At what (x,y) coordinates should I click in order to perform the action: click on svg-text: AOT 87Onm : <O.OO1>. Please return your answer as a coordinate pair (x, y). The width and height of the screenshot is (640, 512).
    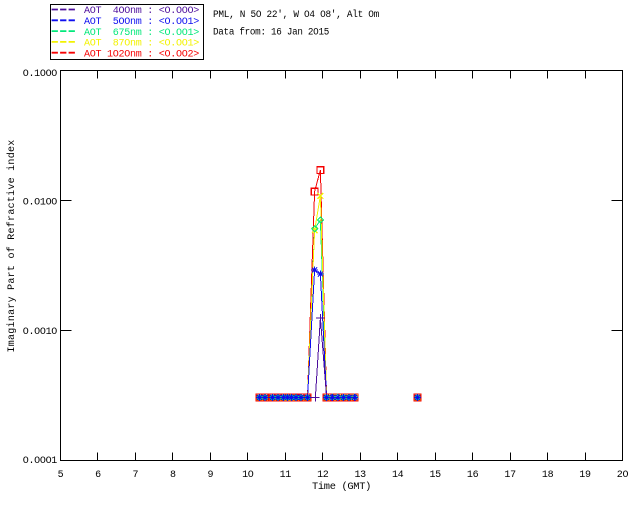
    Looking at the image, I should click on (141, 44).